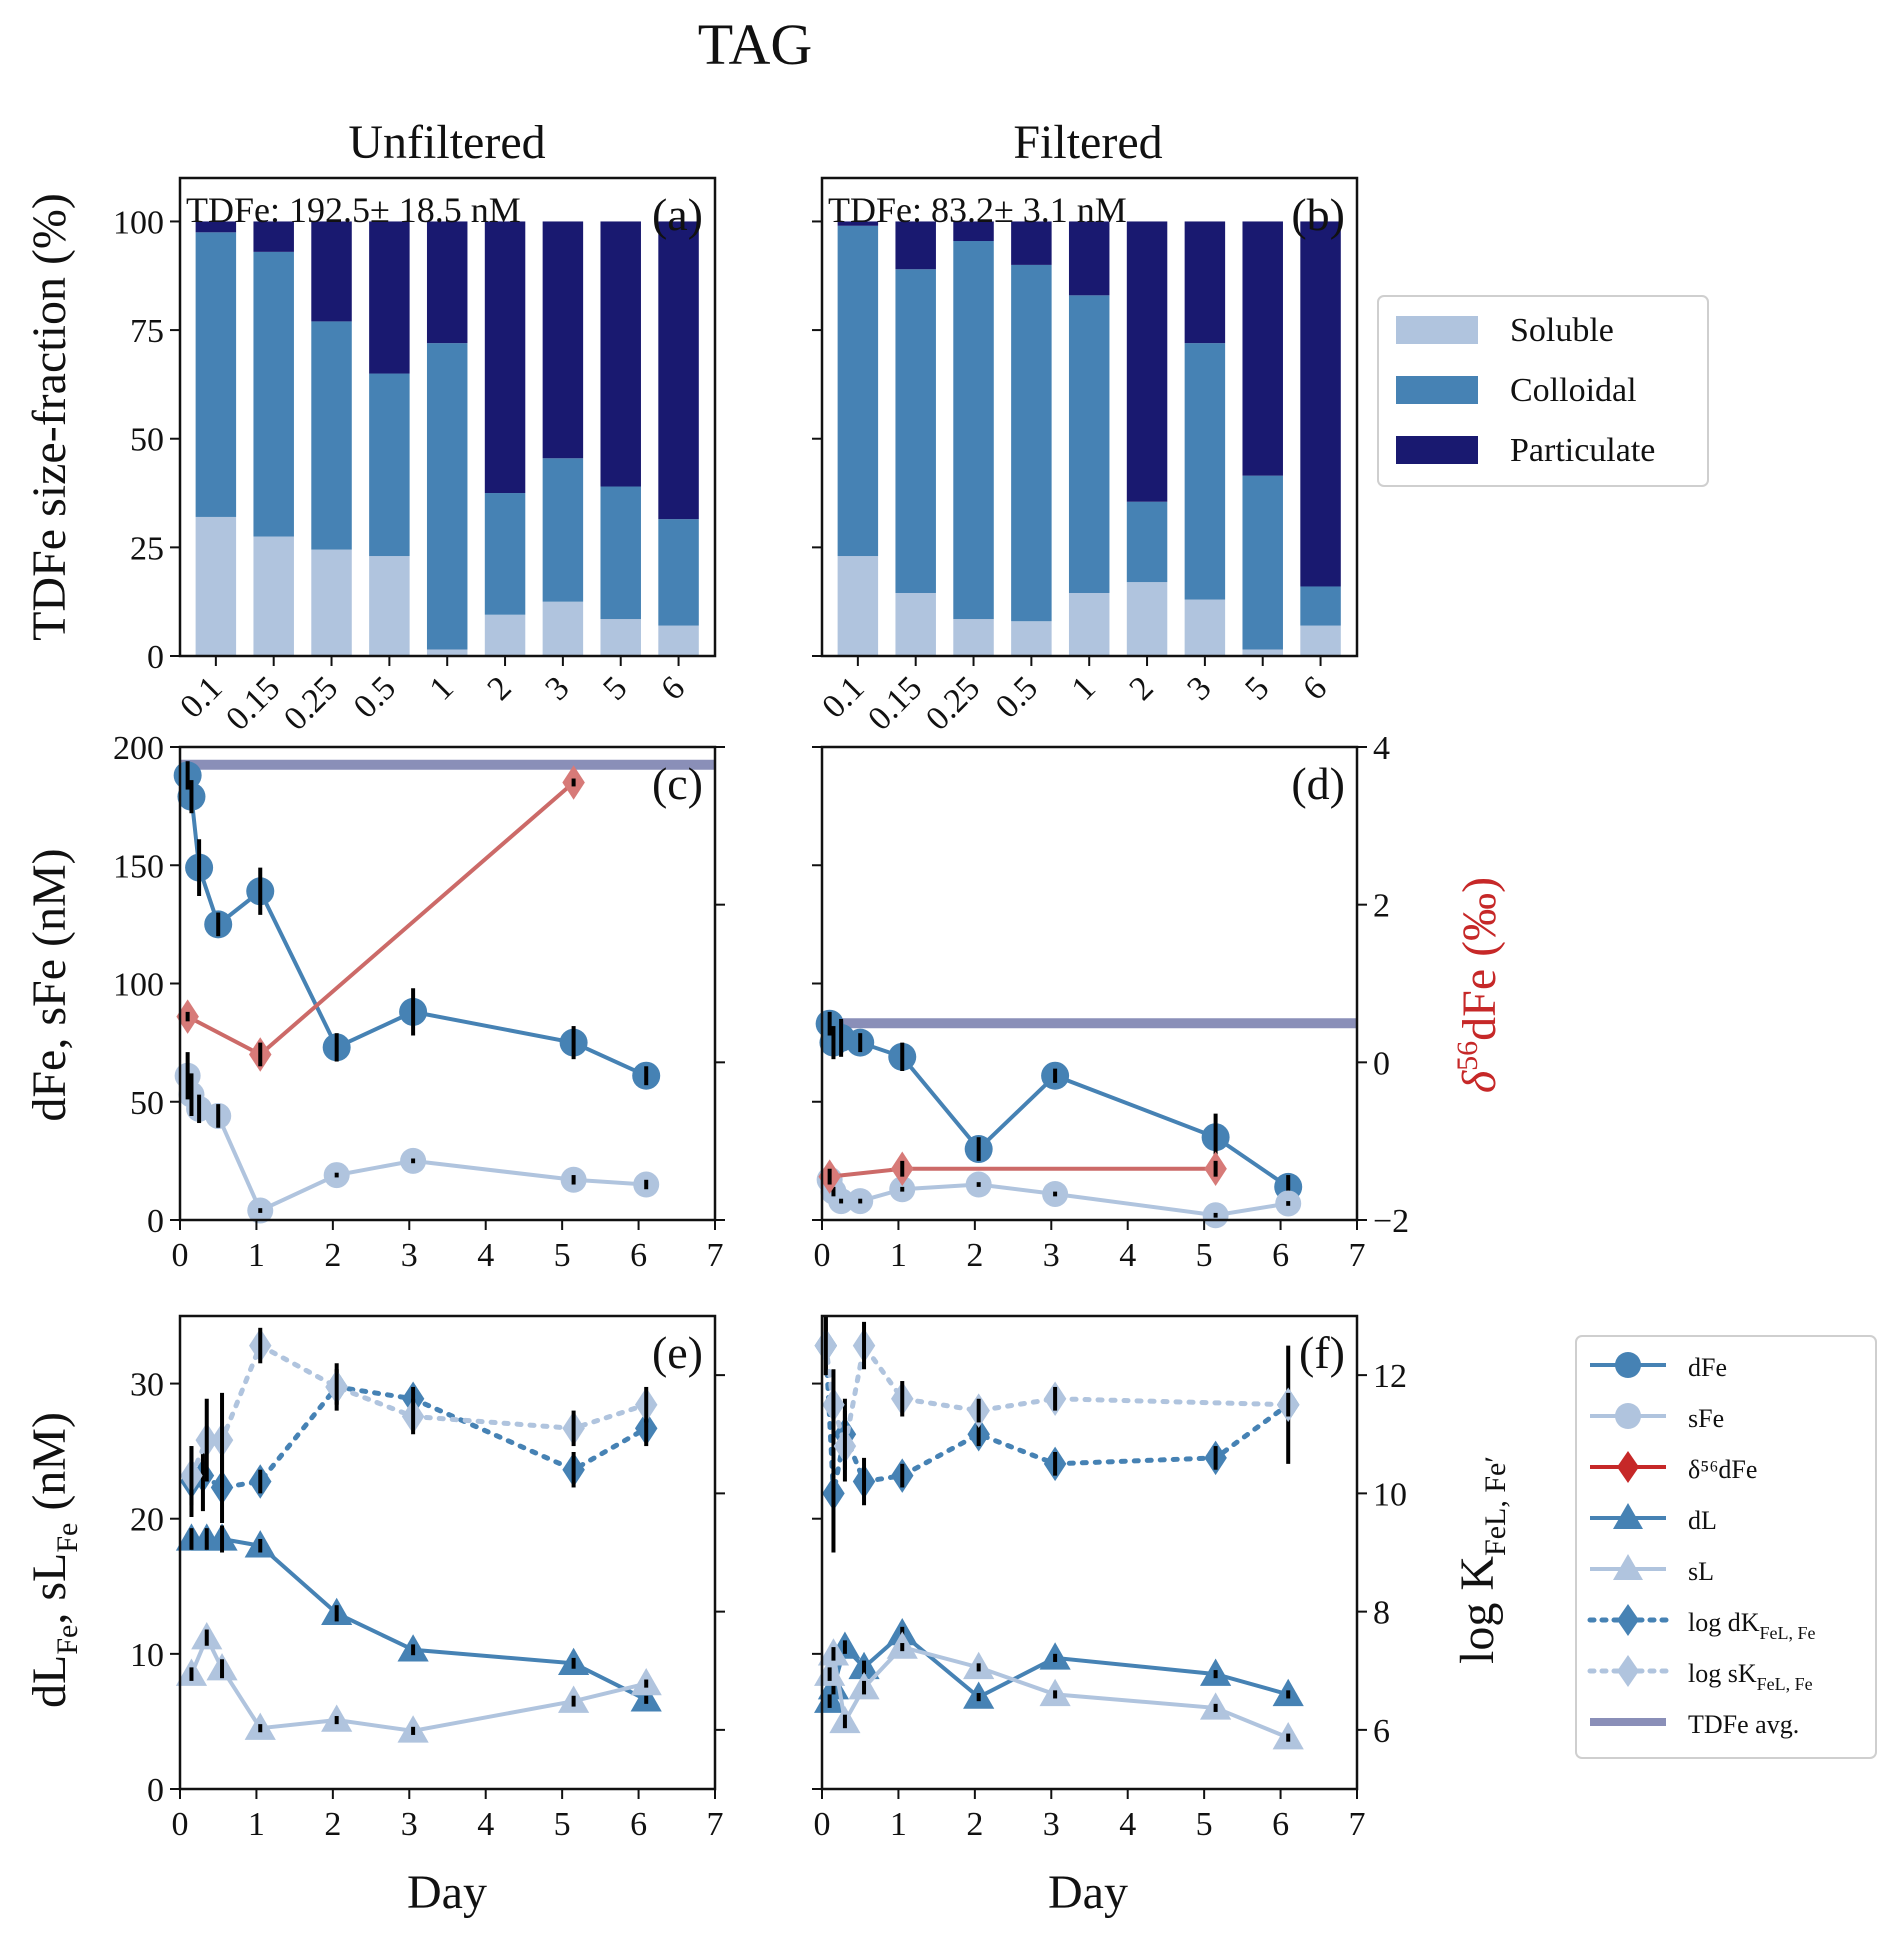  Describe the element at coordinates (353, 210) in the screenshot. I see `tdfe-annotation-a: TDFe: 192.5± 18.5 nM` at that location.